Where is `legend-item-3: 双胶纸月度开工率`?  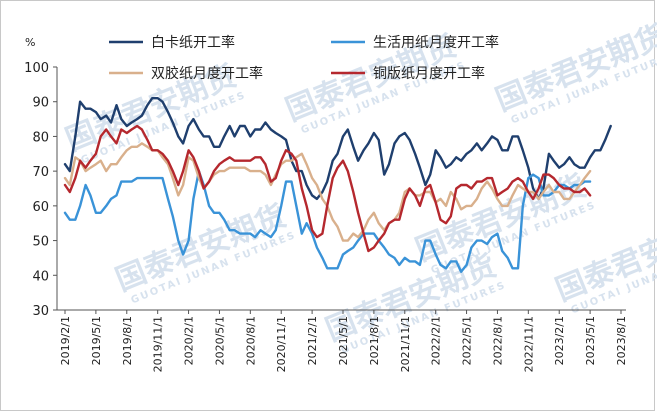 legend-item-3: 双胶纸月度开工率 is located at coordinates (186, 73).